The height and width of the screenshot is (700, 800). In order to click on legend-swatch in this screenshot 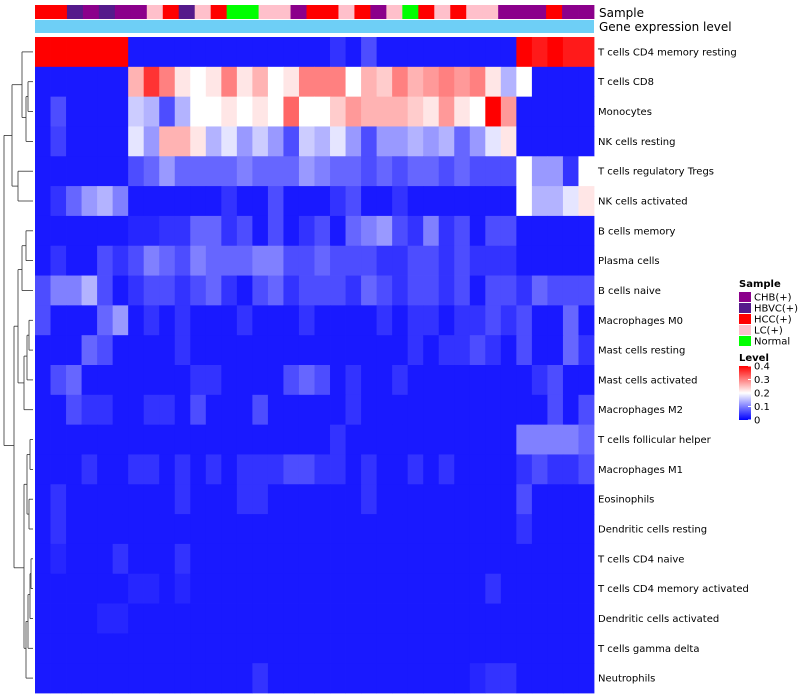, I will do `click(745, 319)`.